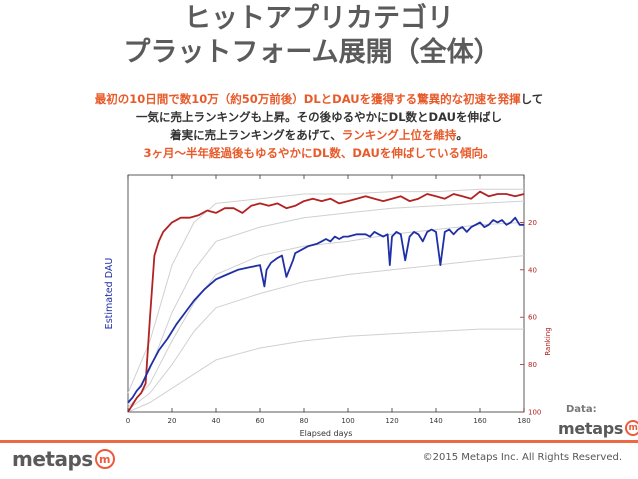 The width and height of the screenshot is (638, 479). Describe the element at coordinates (319, 18) in the screenshot. I see `title-line-1: ヒットアプリカテゴリ` at that location.